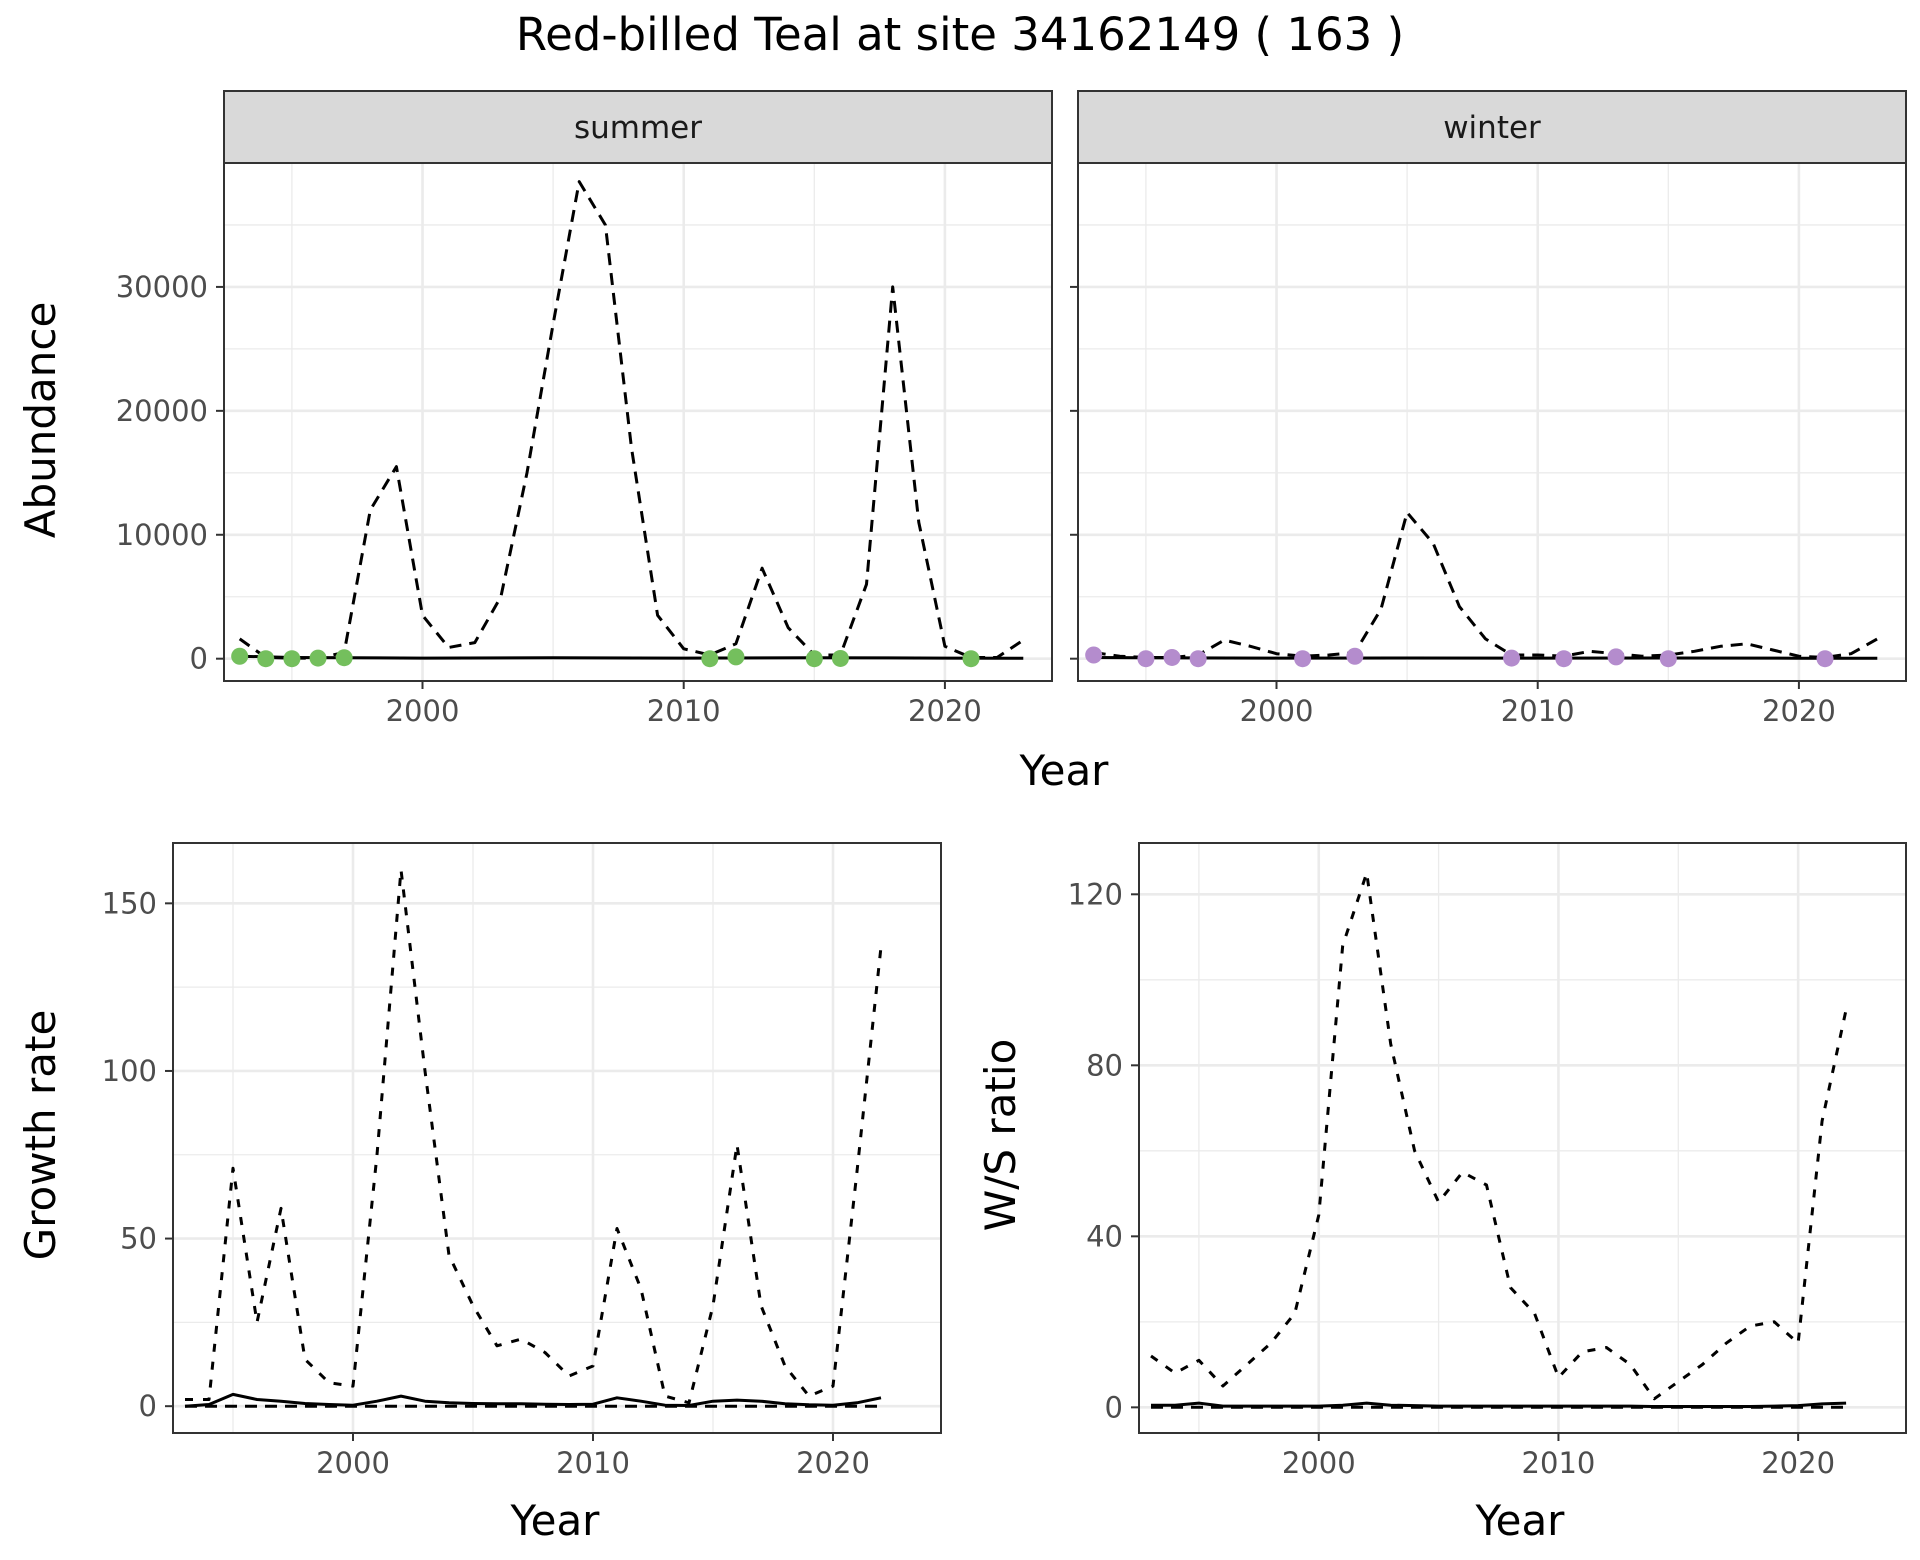  I want to click on winter-x-tick-label: 2020, so click(1799, 711).